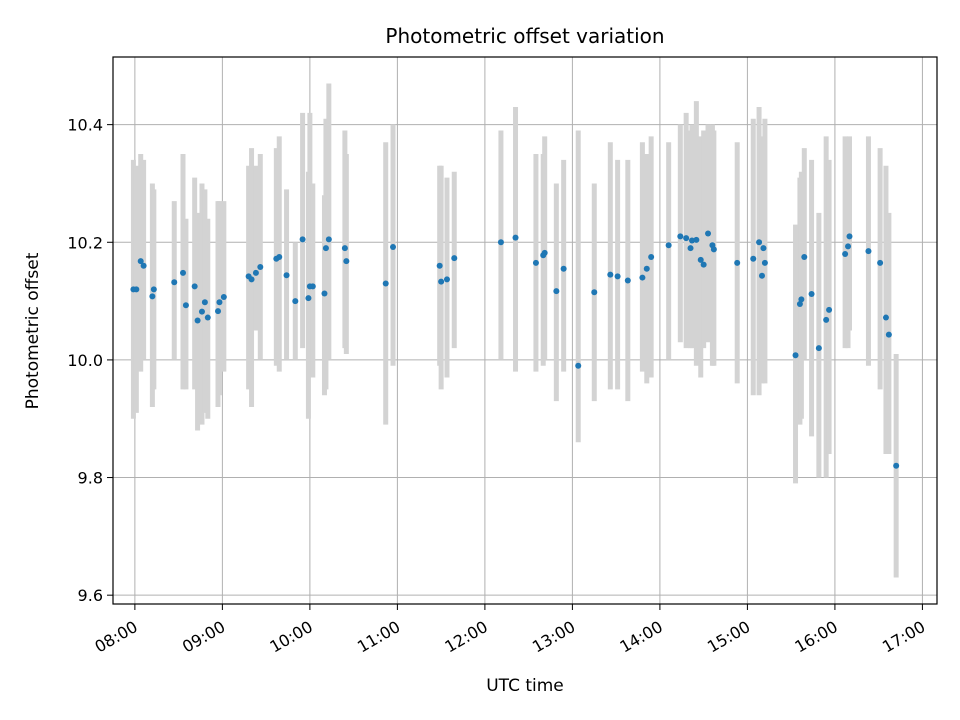 This screenshot has height=720, width=960. I want to click on y-axis-ticks: 9.6 9.8 10.0 10.2 10.4, so click(90, 360).